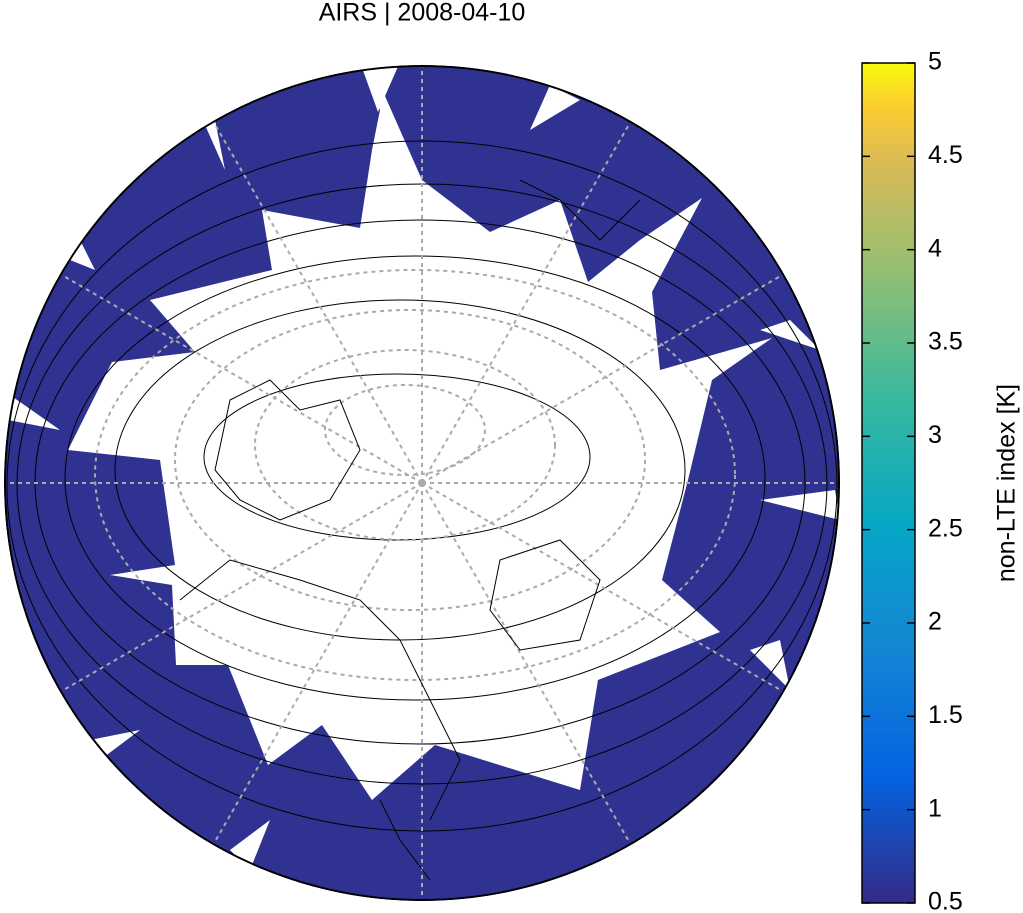 The width and height of the screenshot is (1023, 913). What do you see at coordinates (935, 808) in the screenshot?
I see `colorbar-tick-label: 1` at bounding box center [935, 808].